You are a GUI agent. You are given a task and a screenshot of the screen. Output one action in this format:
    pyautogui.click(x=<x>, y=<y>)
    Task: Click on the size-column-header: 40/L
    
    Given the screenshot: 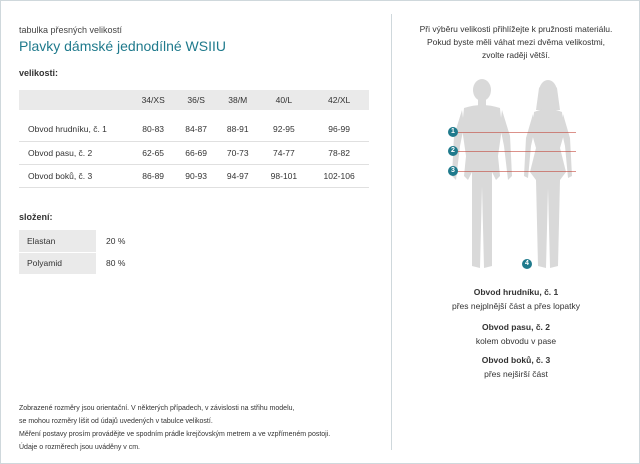 What is the action you would take?
    pyautogui.click(x=284, y=100)
    